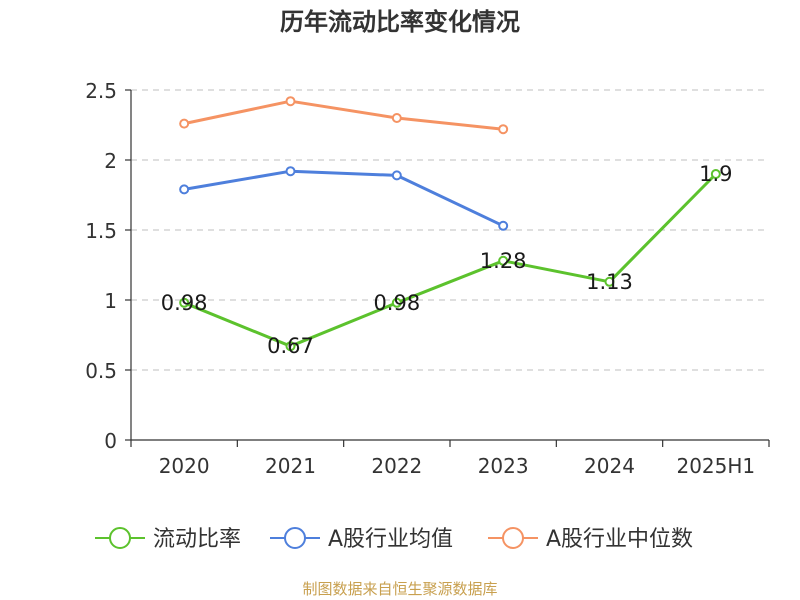 The width and height of the screenshot is (800, 600). Describe the element at coordinates (609, 466) in the screenshot. I see `x-tick-label: 2024` at that location.